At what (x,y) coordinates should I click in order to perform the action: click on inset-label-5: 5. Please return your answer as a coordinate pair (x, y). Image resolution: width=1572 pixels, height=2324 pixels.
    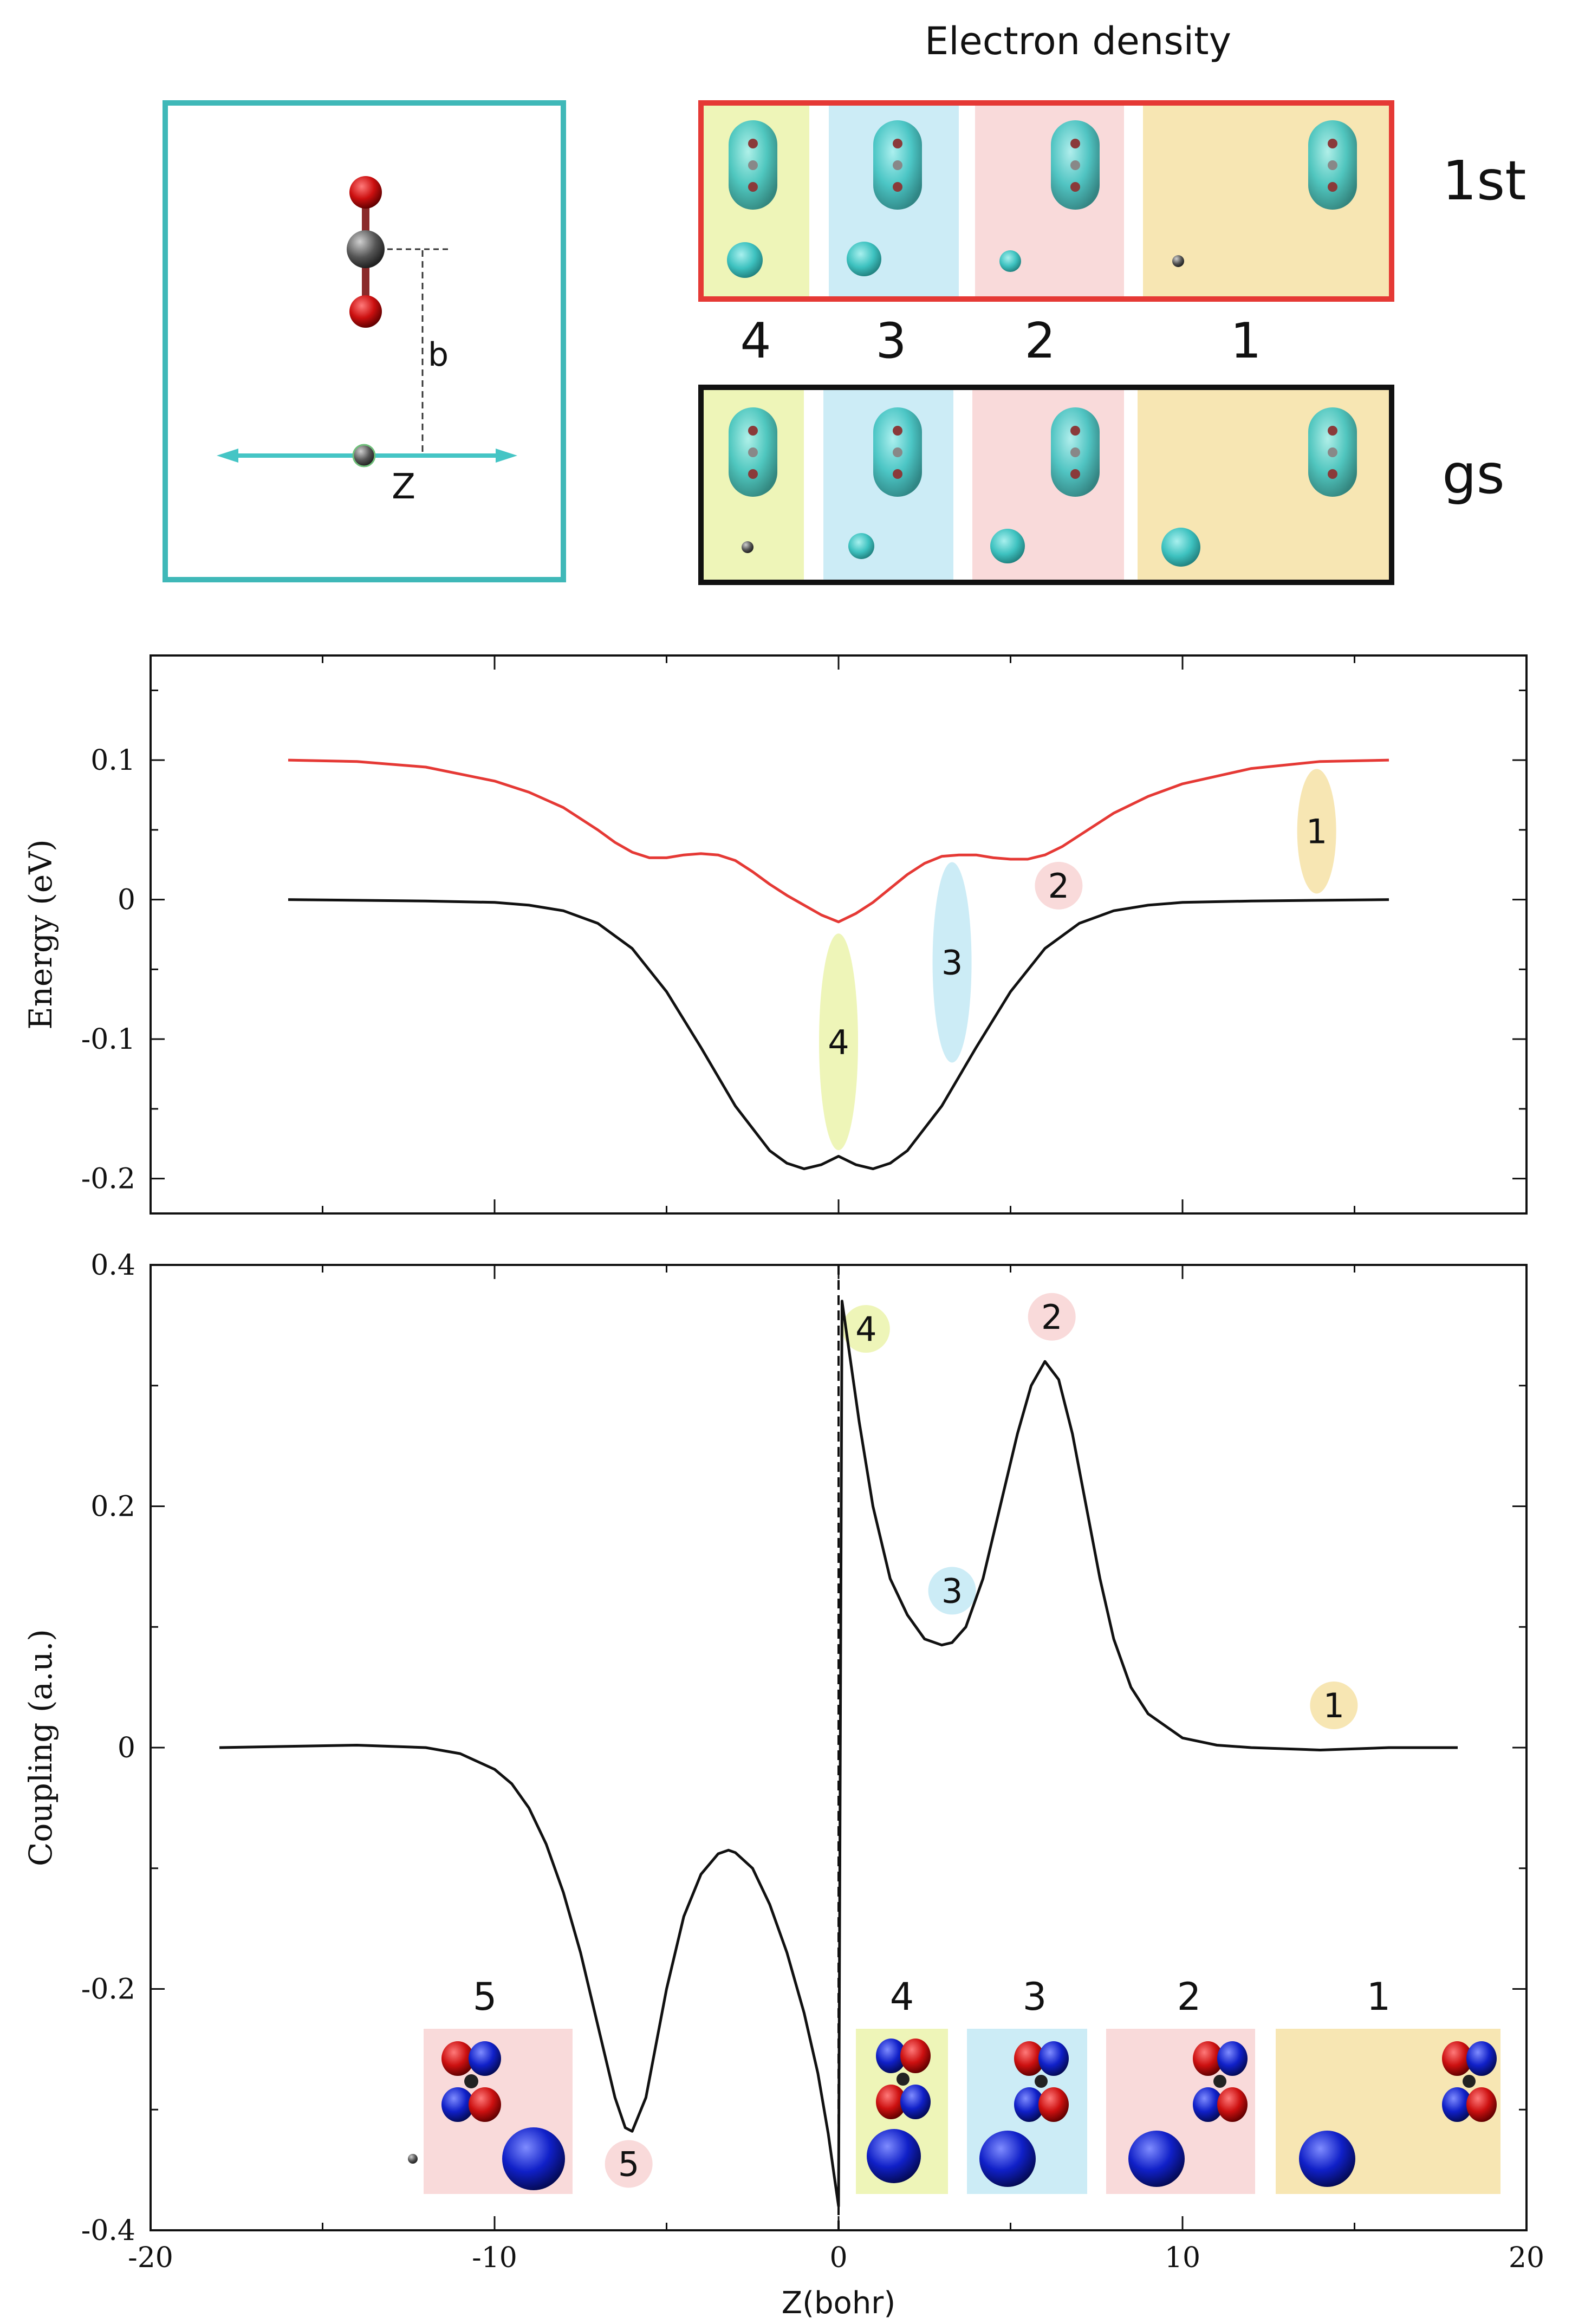
    Looking at the image, I should click on (485, 1997).